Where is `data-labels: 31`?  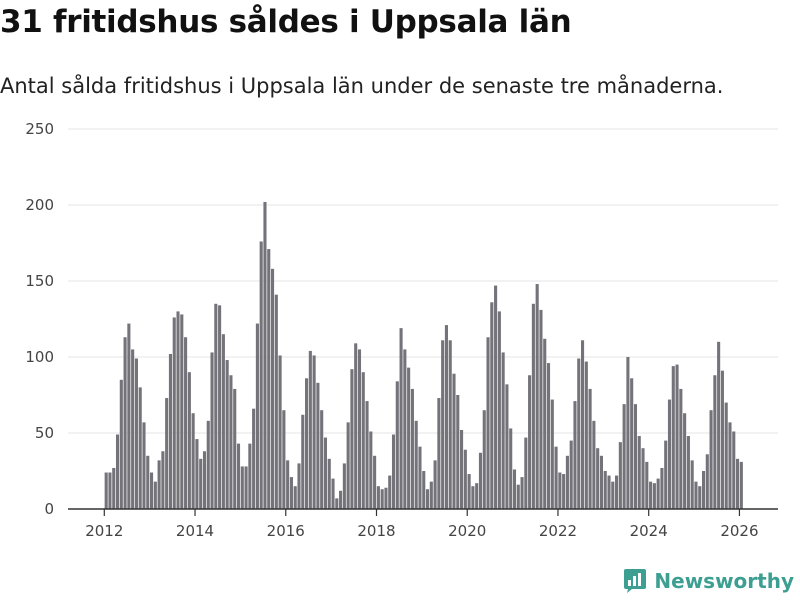 data-labels: 31 is located at coordinates (747, 112).